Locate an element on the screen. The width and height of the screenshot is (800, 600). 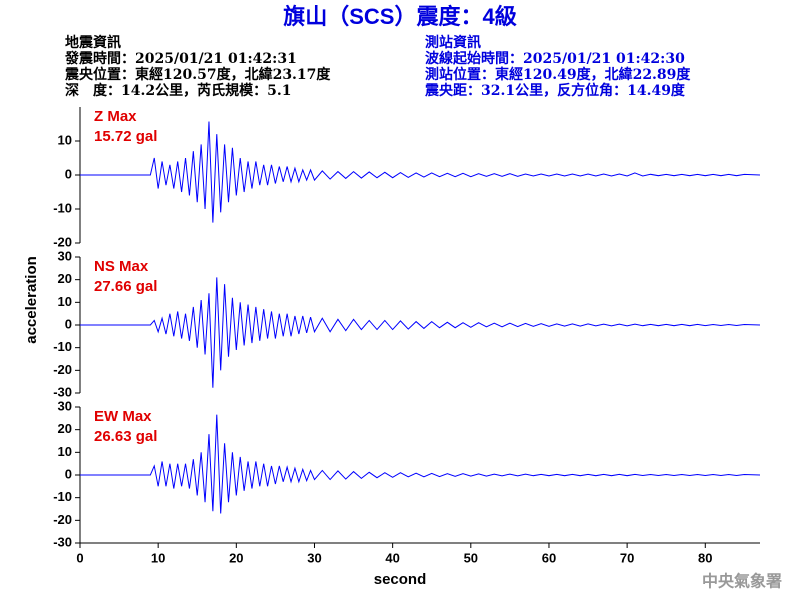
event-info: 發震時間：2025/01/21 01:42:31 is located at coordinates (180, 58).